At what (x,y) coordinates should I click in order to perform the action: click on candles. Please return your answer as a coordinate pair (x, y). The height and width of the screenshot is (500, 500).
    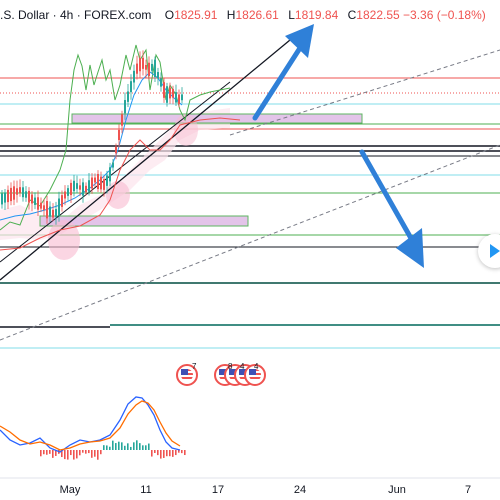
    Looking at the image, I should click on (92, 137).